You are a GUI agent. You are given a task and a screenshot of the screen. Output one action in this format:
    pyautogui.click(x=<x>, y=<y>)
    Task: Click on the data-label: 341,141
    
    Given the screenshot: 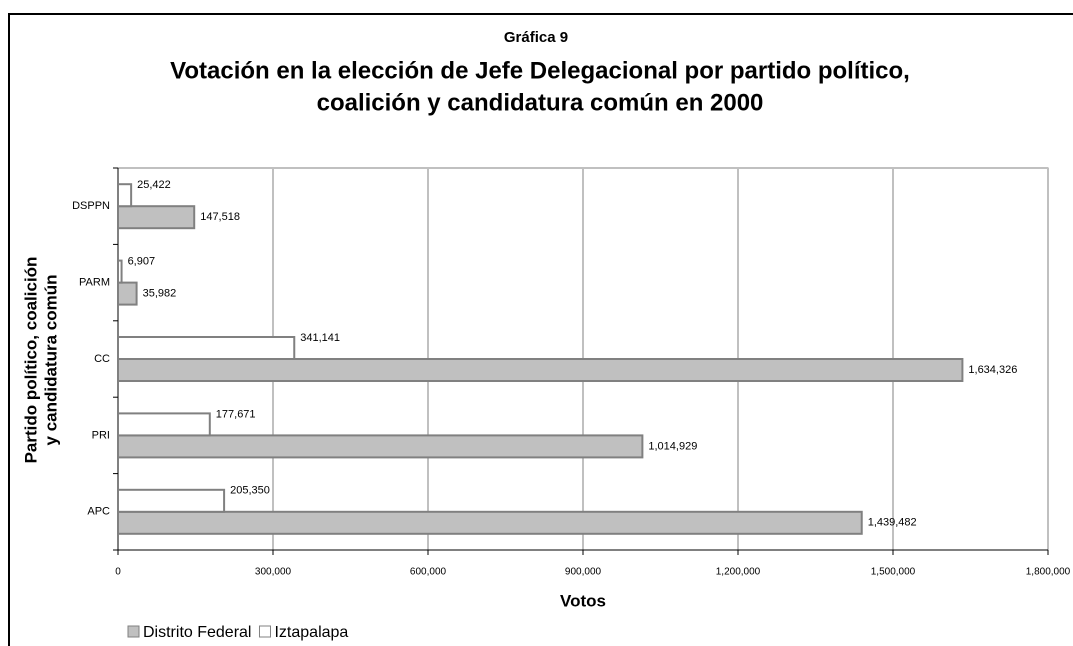 What is the action you would take?
    pyautogui.click(x=320, y=338)
    